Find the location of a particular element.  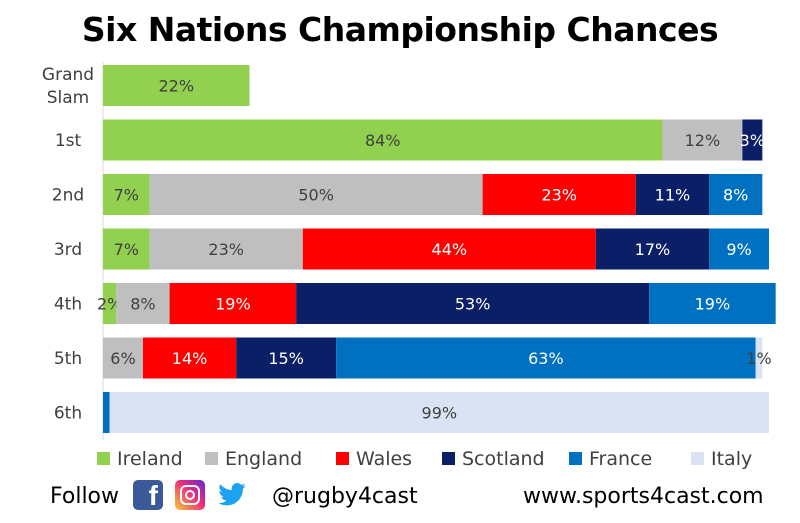

data-label: 1% is located at coordinates (758, 358).